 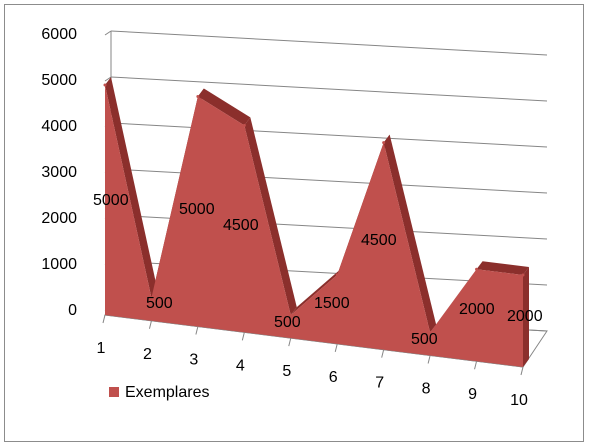 What do you see at coordinates (59, 126) in the screenshot?
I see `y-tick-label: 4000` at bounding box center [59, 126].